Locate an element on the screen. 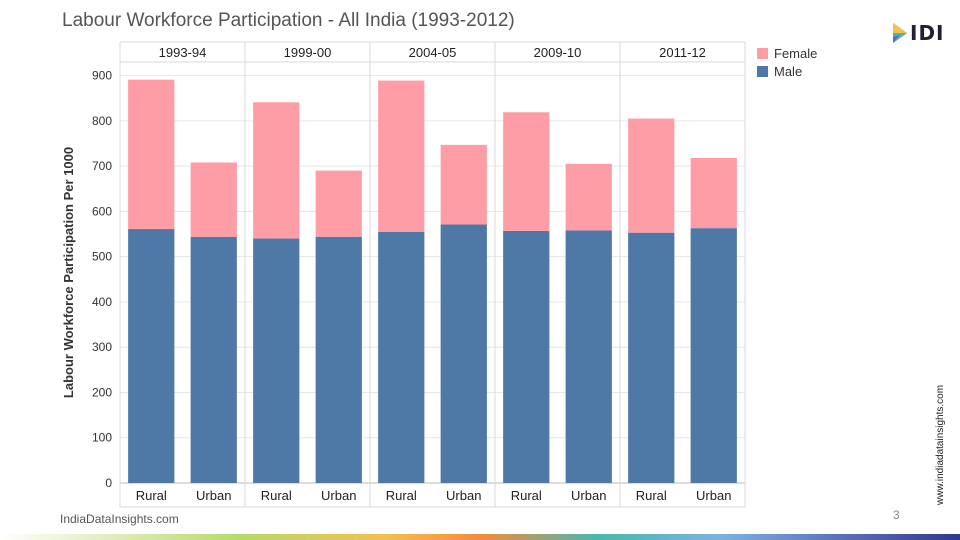 This screenshot has width=960, height=540. y-tick-label: 500 is located at coordinates (102, 257).